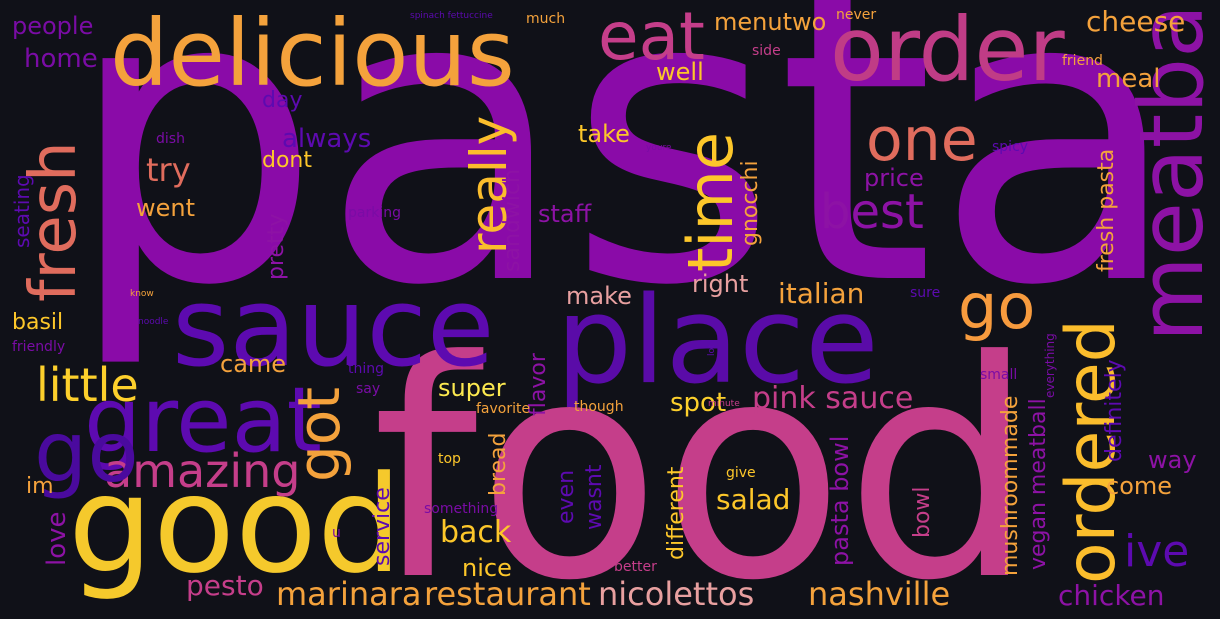 The height and width of the screenshot is (619, 1220). I want to click on word-vegan-meatball: vegan meatball, so click(1038, 484).